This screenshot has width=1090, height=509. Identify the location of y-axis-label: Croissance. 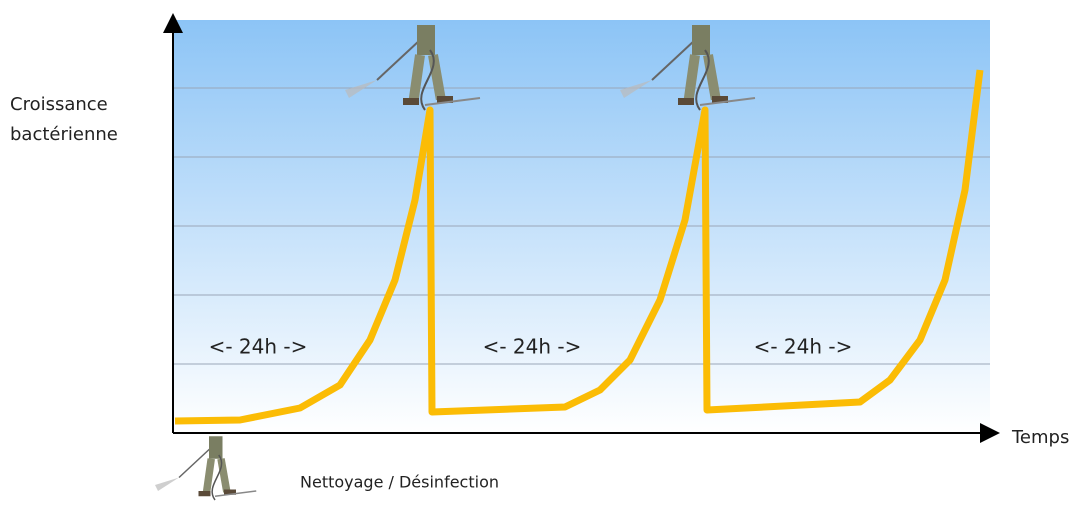
(59, 104).